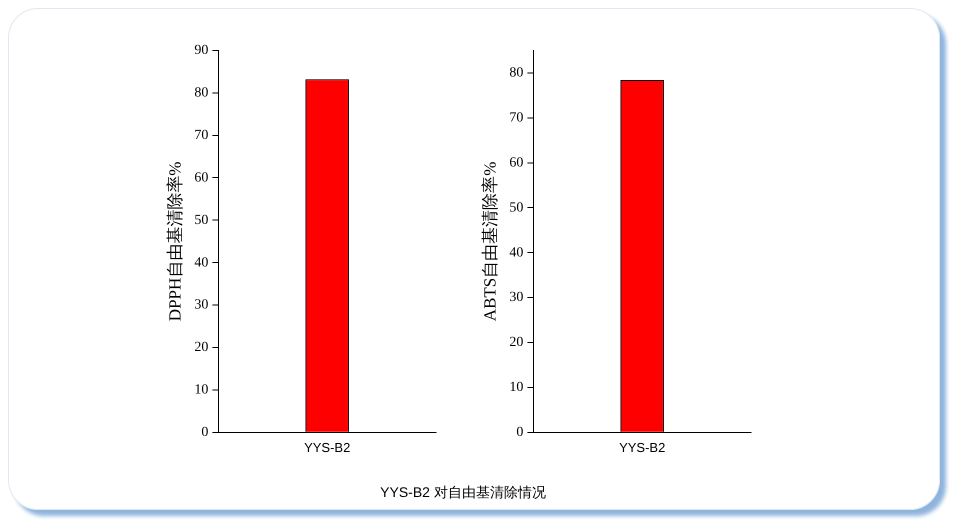 Image resolution: width=957 pixels, height=527 pixels. Describe the element at coordinates (201, 50) in the screenshot. I see `y-tick-label: 90` at that location.